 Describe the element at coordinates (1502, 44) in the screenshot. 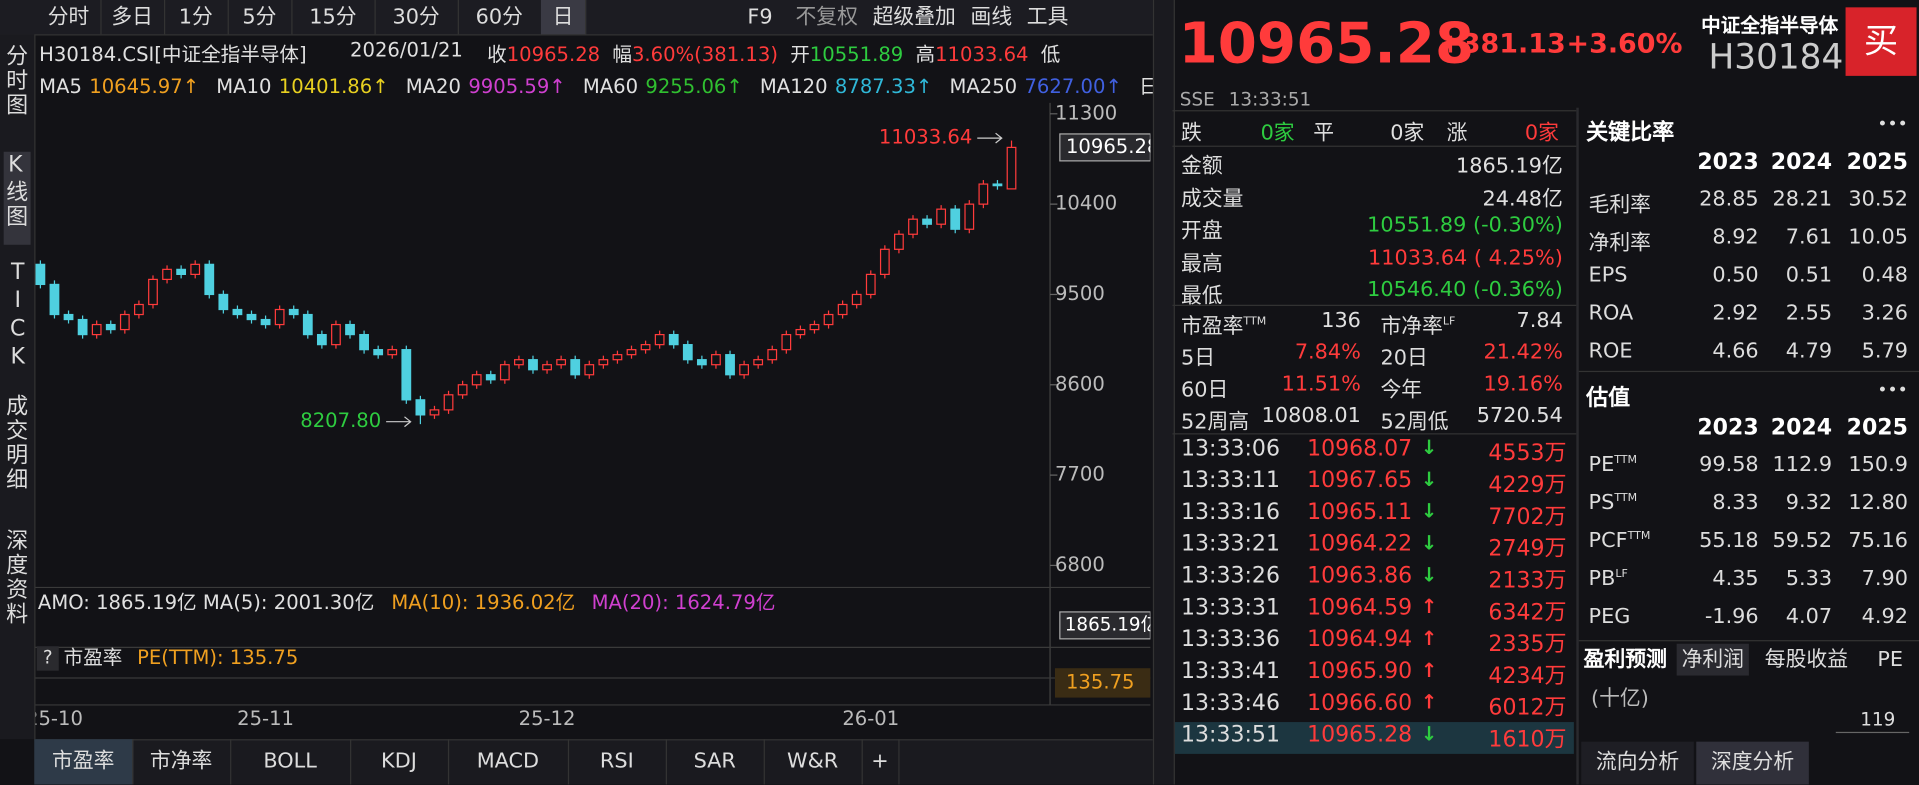

I see `change: +381.13` at that location.